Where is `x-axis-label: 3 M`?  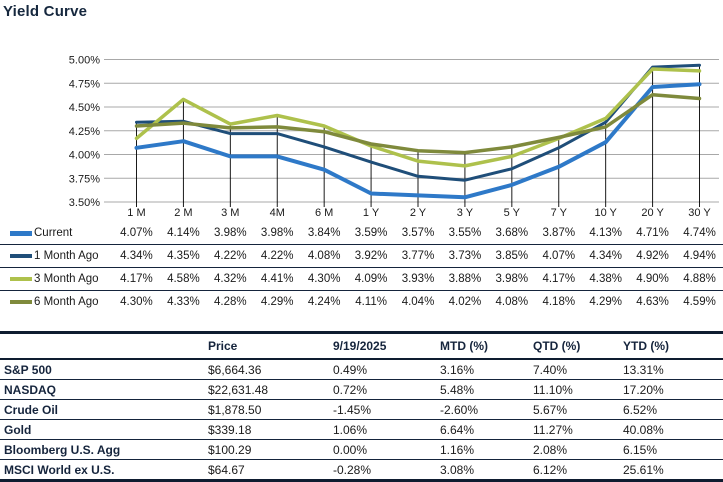
x-axis-label: 3 M is located at coordinates (230, 212).